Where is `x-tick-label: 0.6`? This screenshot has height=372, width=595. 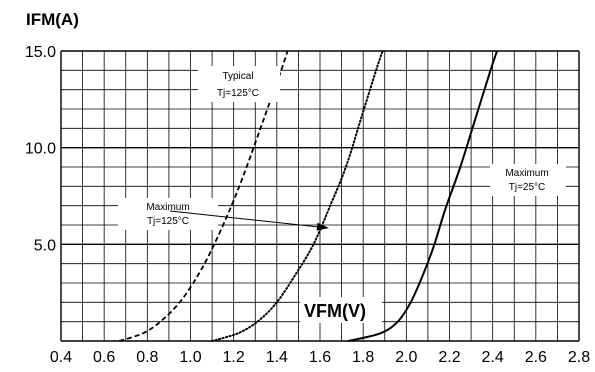 x-tick-label: 0.6 is located at coordinates (104, 357).